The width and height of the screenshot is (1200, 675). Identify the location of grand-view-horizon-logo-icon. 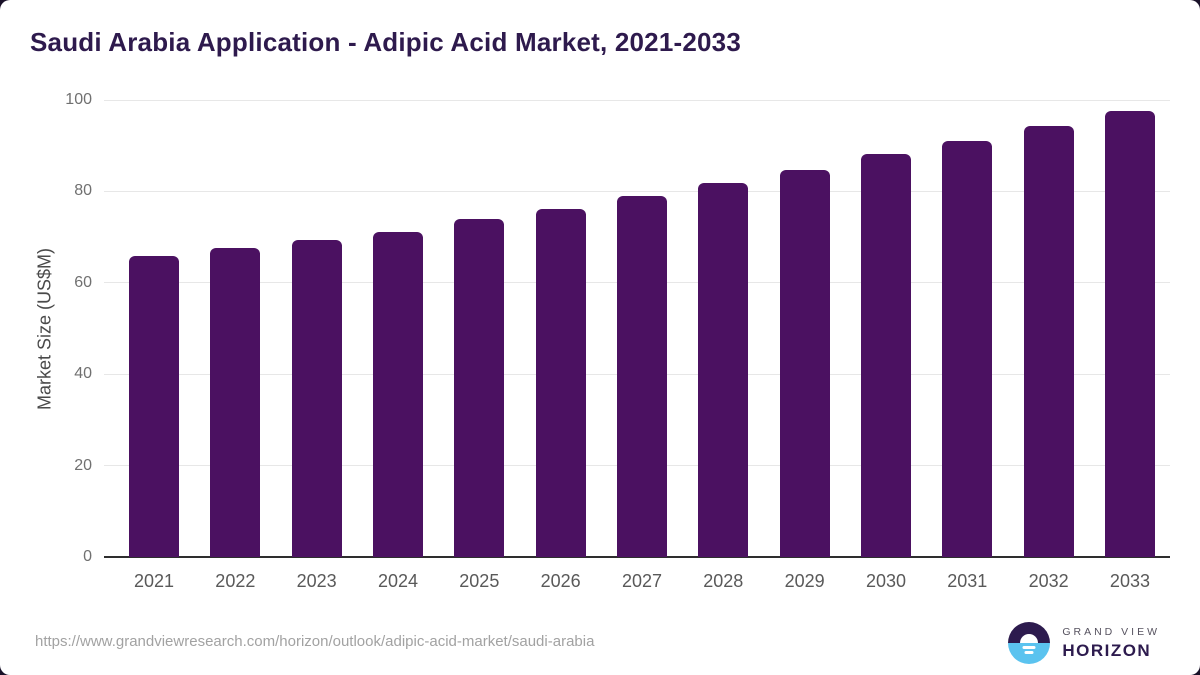
(1029, 643).